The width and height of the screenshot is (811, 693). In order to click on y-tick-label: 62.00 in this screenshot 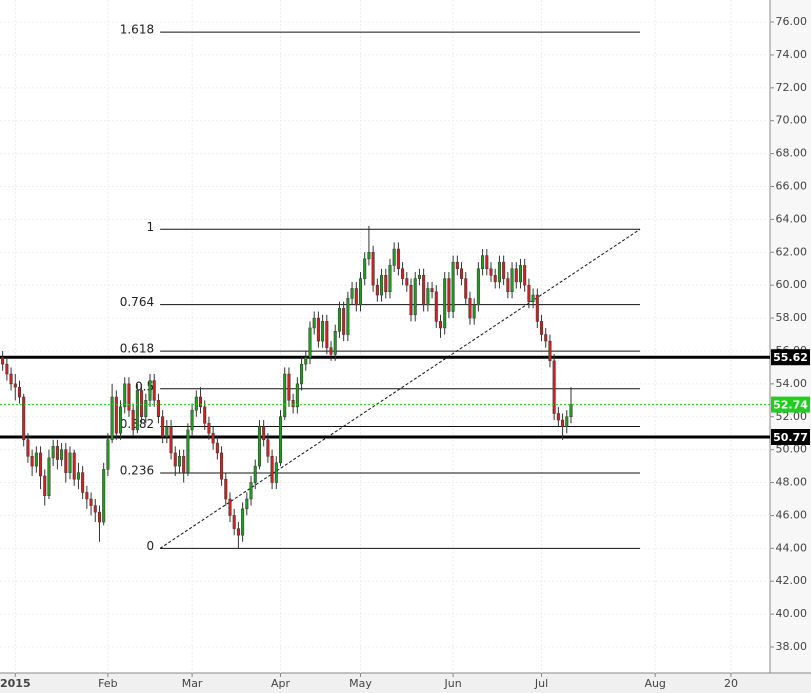, I will do `click(792, 251)`.